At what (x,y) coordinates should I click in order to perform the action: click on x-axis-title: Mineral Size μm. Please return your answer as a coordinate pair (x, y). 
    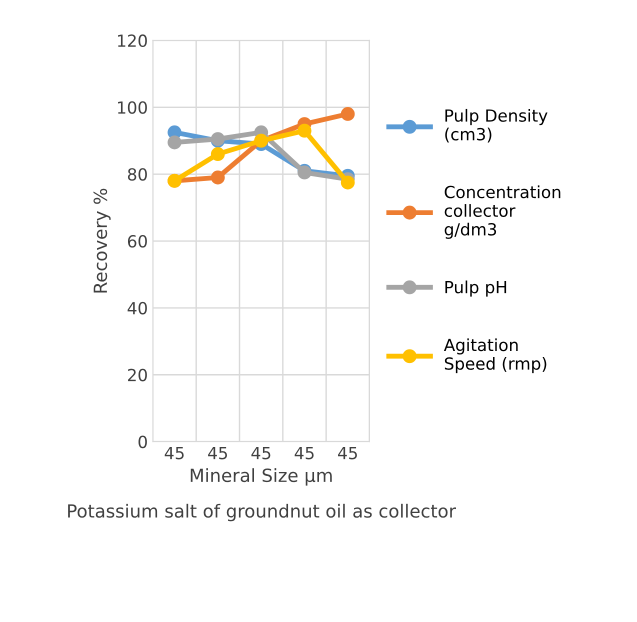
    Looking at the image, I should click on (261, 477).